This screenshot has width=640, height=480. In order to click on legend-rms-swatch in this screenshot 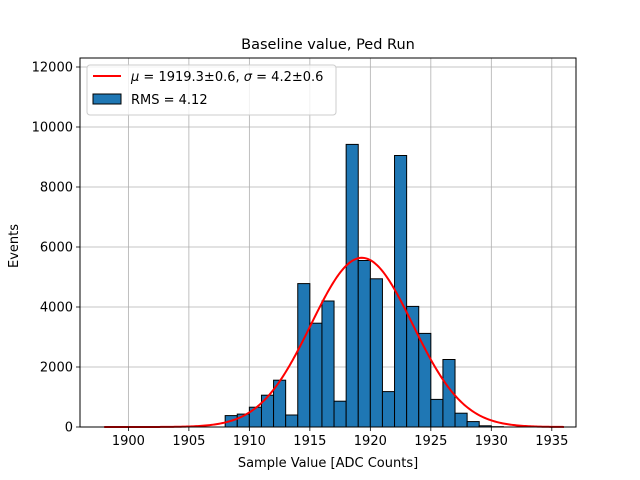, I will do `click(107, 99)`.